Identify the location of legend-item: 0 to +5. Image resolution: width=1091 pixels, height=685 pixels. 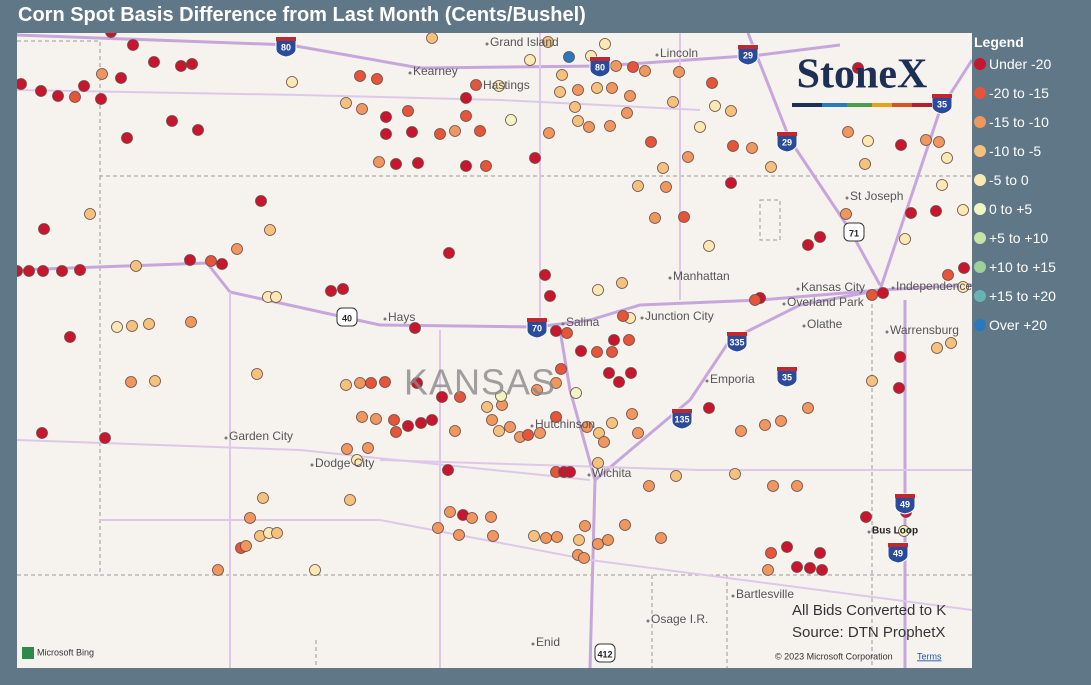
(1015, 215).